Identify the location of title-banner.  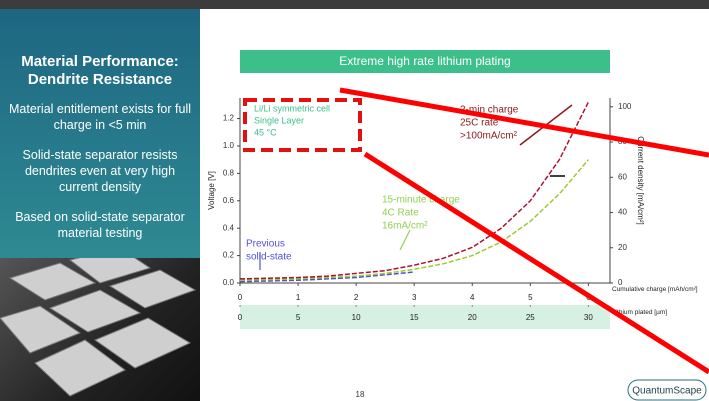
(425, 61).